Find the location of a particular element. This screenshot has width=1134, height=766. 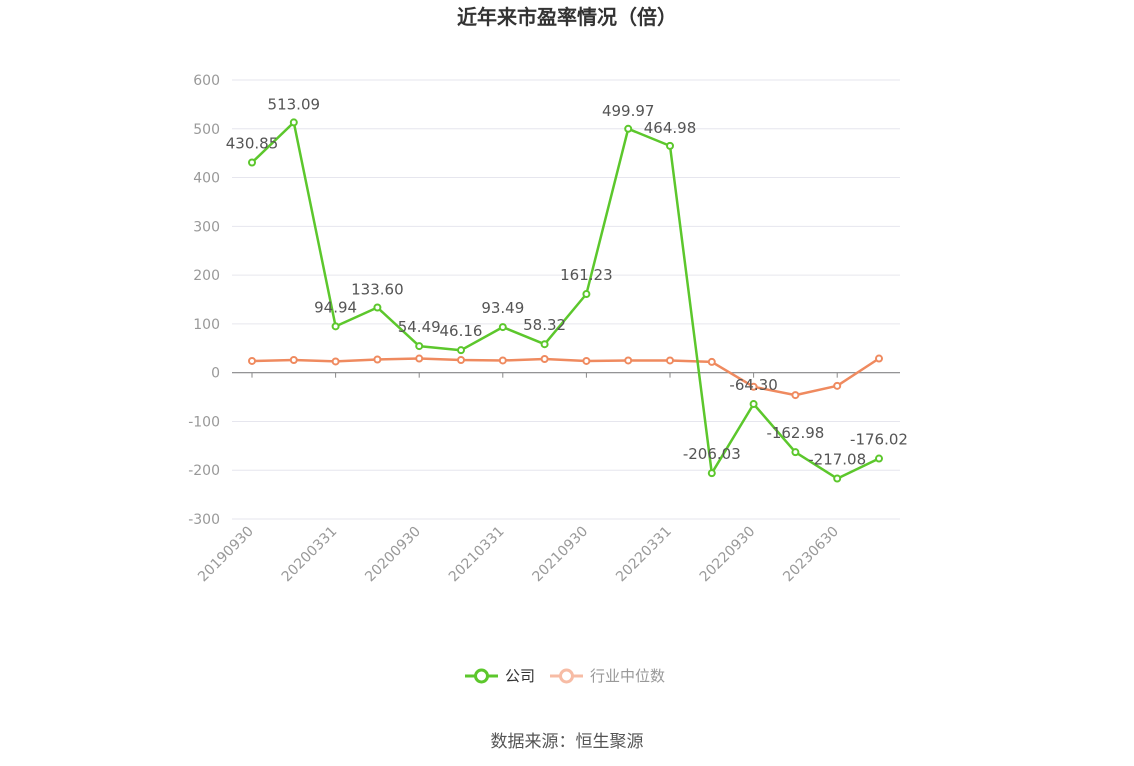

x-tick-label: 20220930 is located at coordinates (728, 555).